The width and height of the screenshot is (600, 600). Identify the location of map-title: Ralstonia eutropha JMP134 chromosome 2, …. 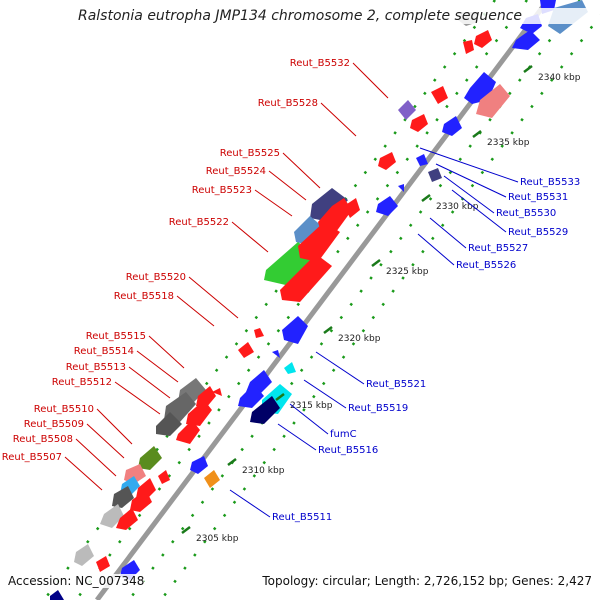
(300, 16).